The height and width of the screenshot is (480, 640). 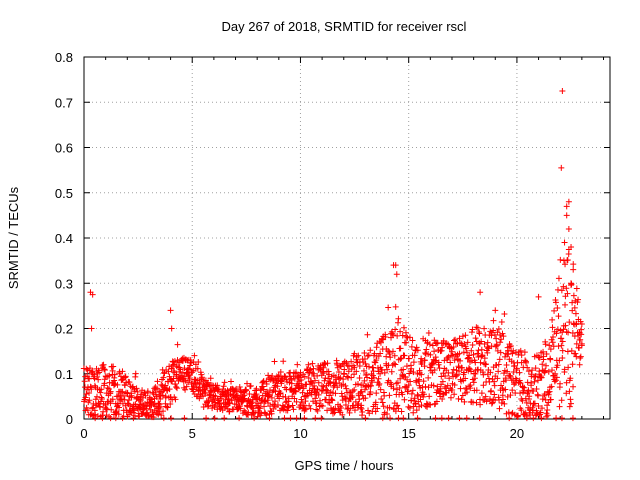 What do you see at coordinates (192, 433) in the screenshot?
I see `x-tick-label: 5` at bounding box center [192, 433].